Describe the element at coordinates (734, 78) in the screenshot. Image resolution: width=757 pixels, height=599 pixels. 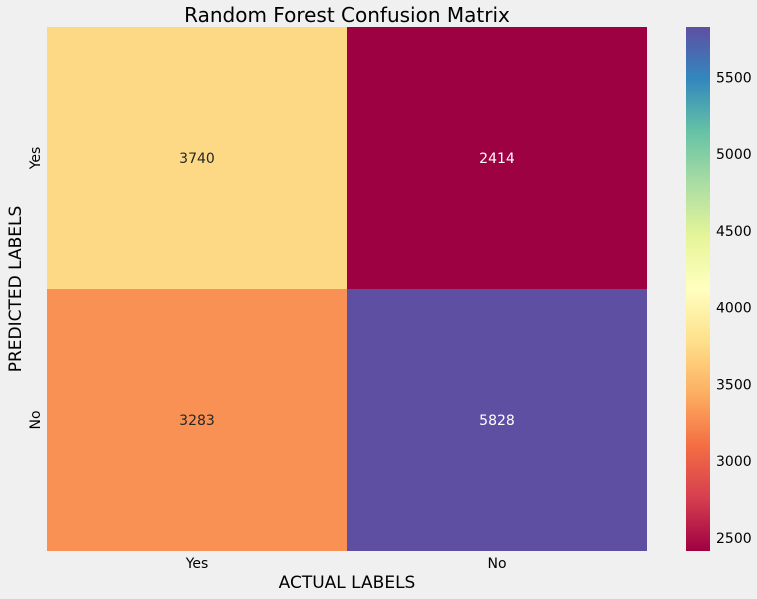
I see `colorbar-tick-label: 5500` at that location.